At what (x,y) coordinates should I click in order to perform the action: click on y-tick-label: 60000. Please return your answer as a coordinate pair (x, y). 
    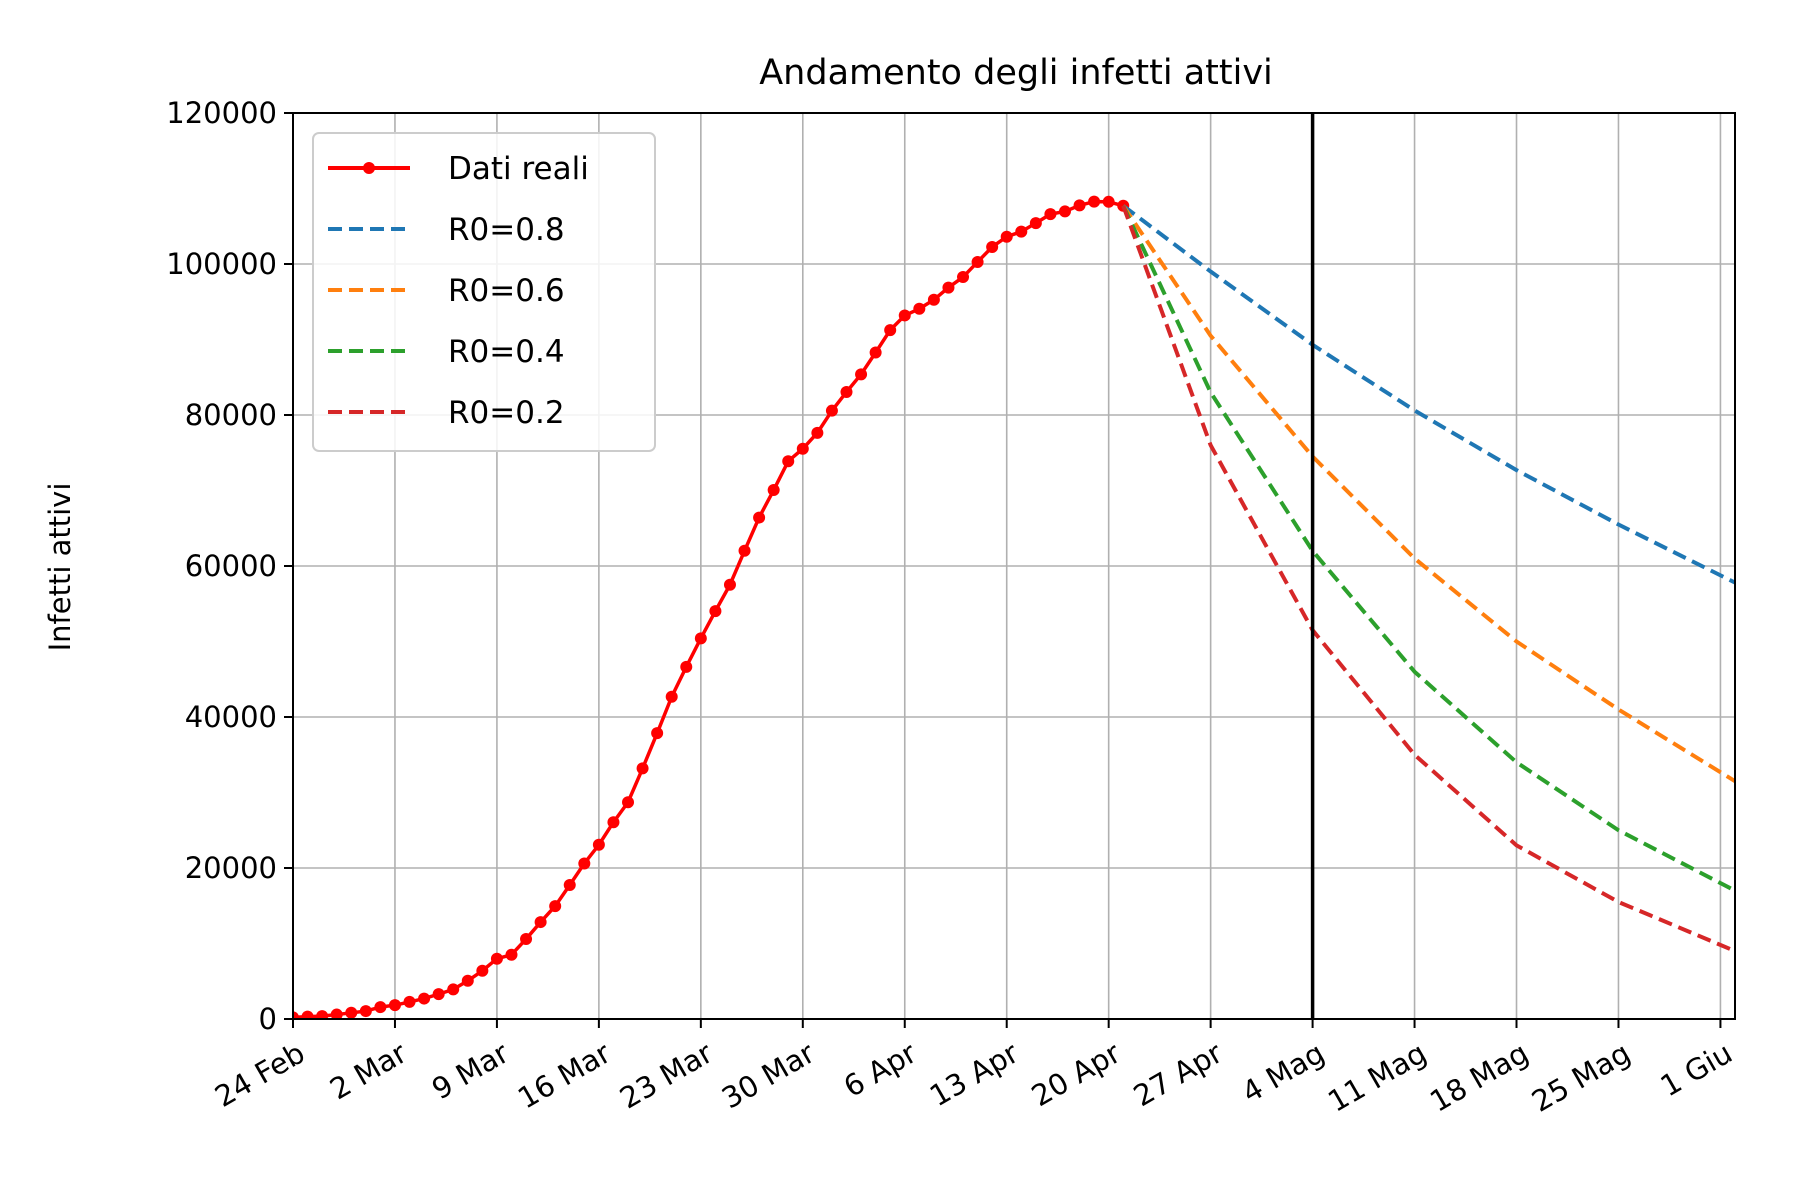
    Looking at the image, I should click on (231, 566).